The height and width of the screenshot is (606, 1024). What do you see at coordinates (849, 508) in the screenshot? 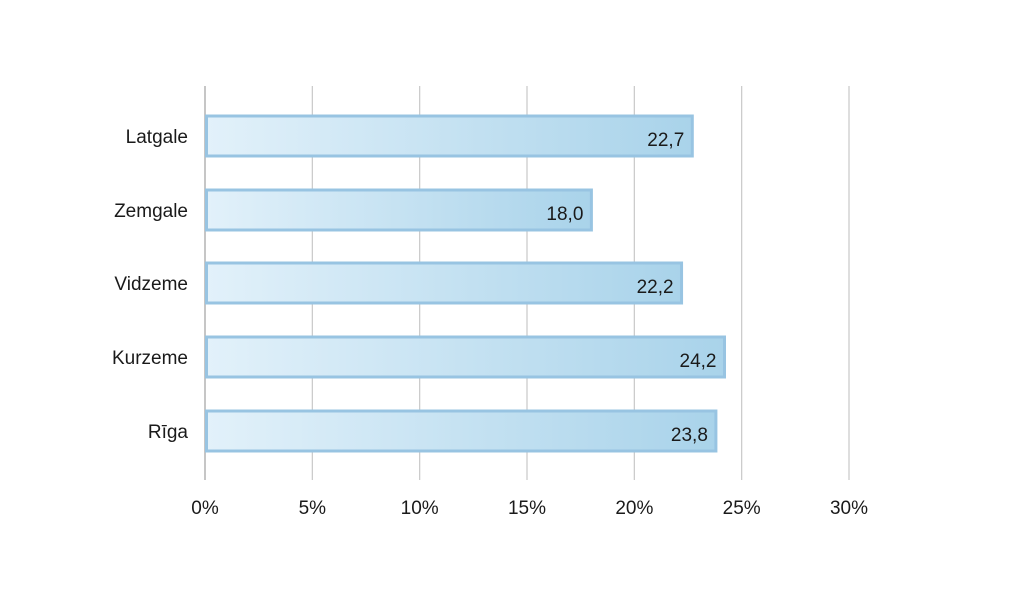
I see `x-tick-label: 30%` at bounding box center [849, 508].